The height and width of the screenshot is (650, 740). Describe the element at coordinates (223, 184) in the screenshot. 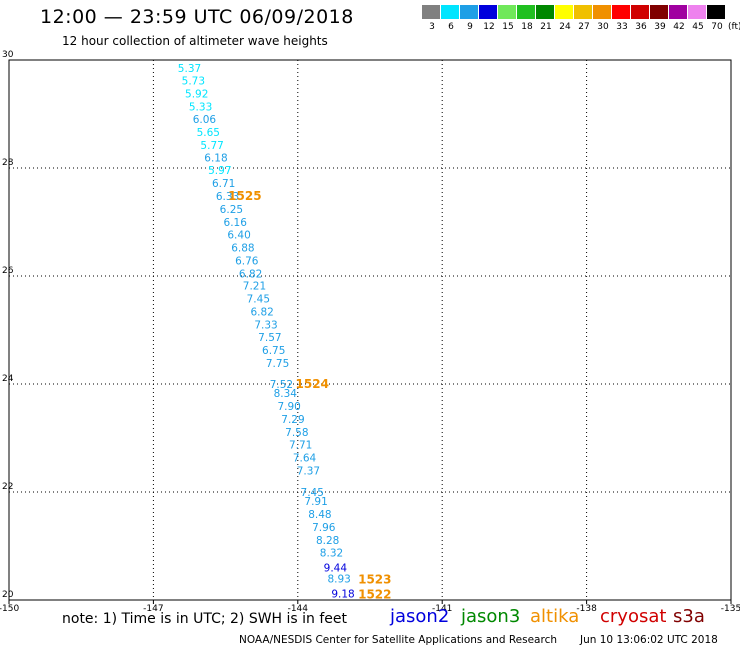

I see `data-point-label: 6.71` at that location.